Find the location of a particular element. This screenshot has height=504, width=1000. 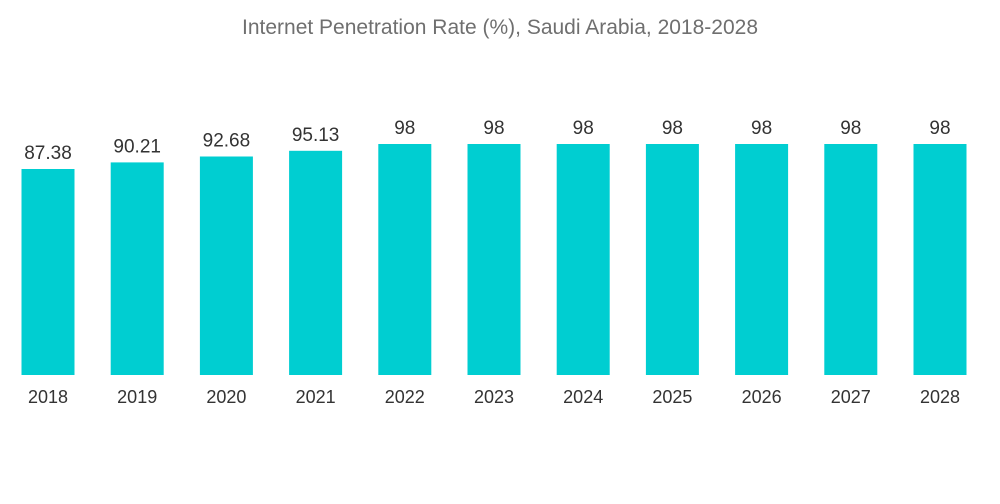

x-tick-label-2028: 2028 is located at coordinates (940, 397).